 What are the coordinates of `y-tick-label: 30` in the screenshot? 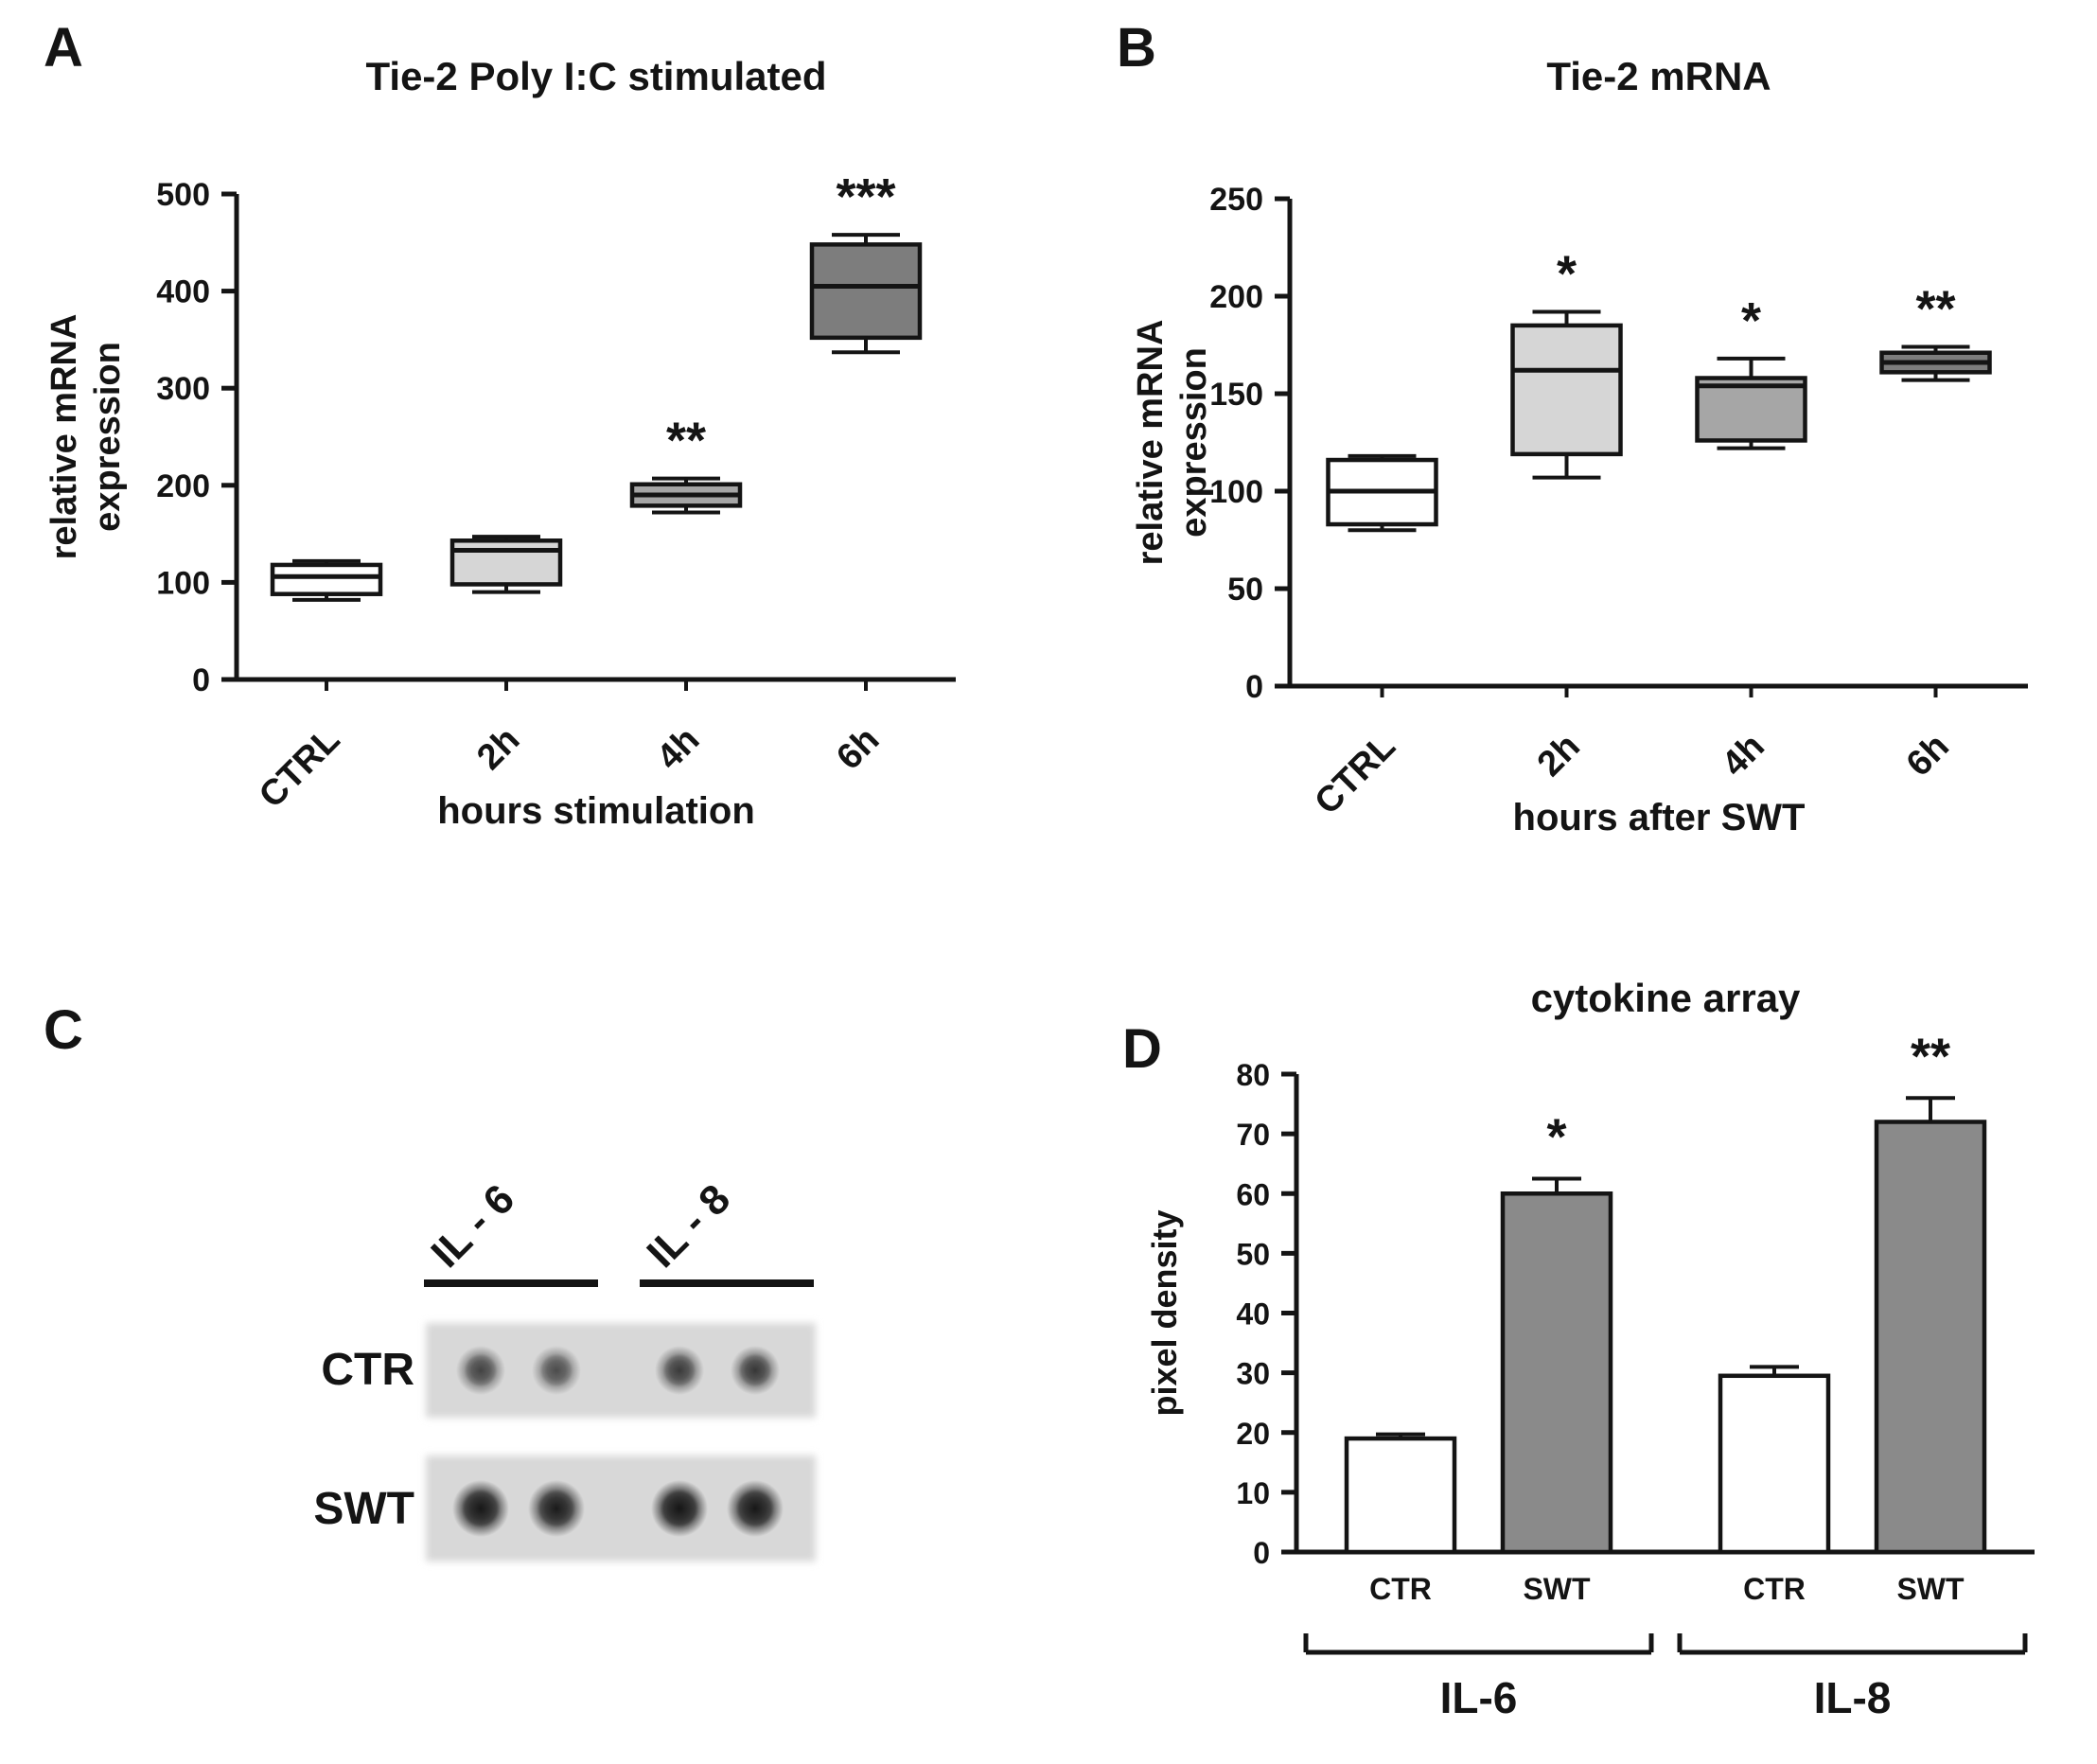 It's located at (1253, 1374).